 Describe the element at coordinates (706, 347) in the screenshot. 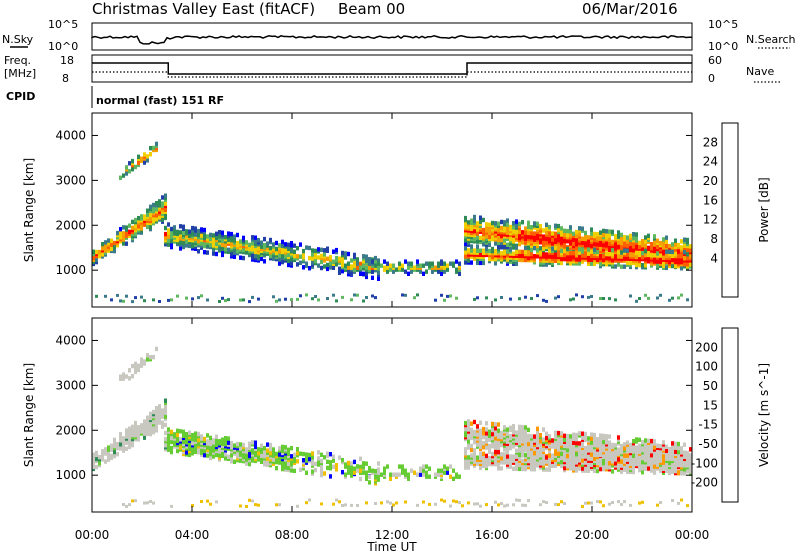

I see `colorbar-tick-label: 200` at that location.